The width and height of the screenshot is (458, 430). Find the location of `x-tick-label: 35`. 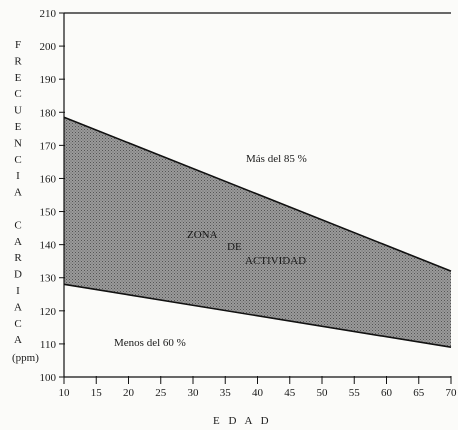

x-tick-label: 35 is located at coordinates (226, 393).